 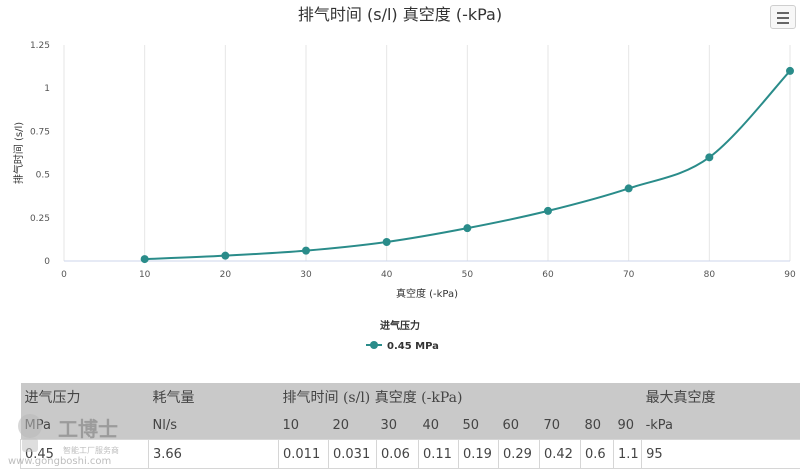 I want to click on header-intake-pressure: 进气压力, so click(x=84, y=397).